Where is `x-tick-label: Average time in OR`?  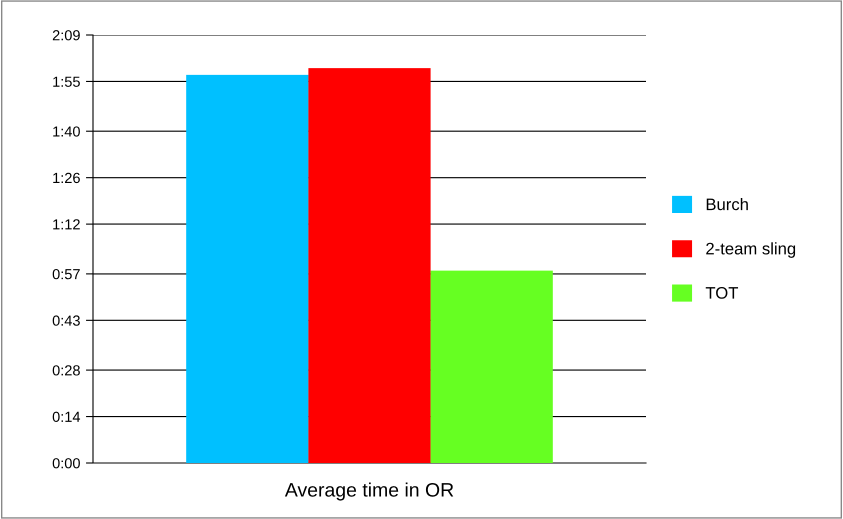
x-tick-label: Average time in OR is located at coordinates (369, 491).